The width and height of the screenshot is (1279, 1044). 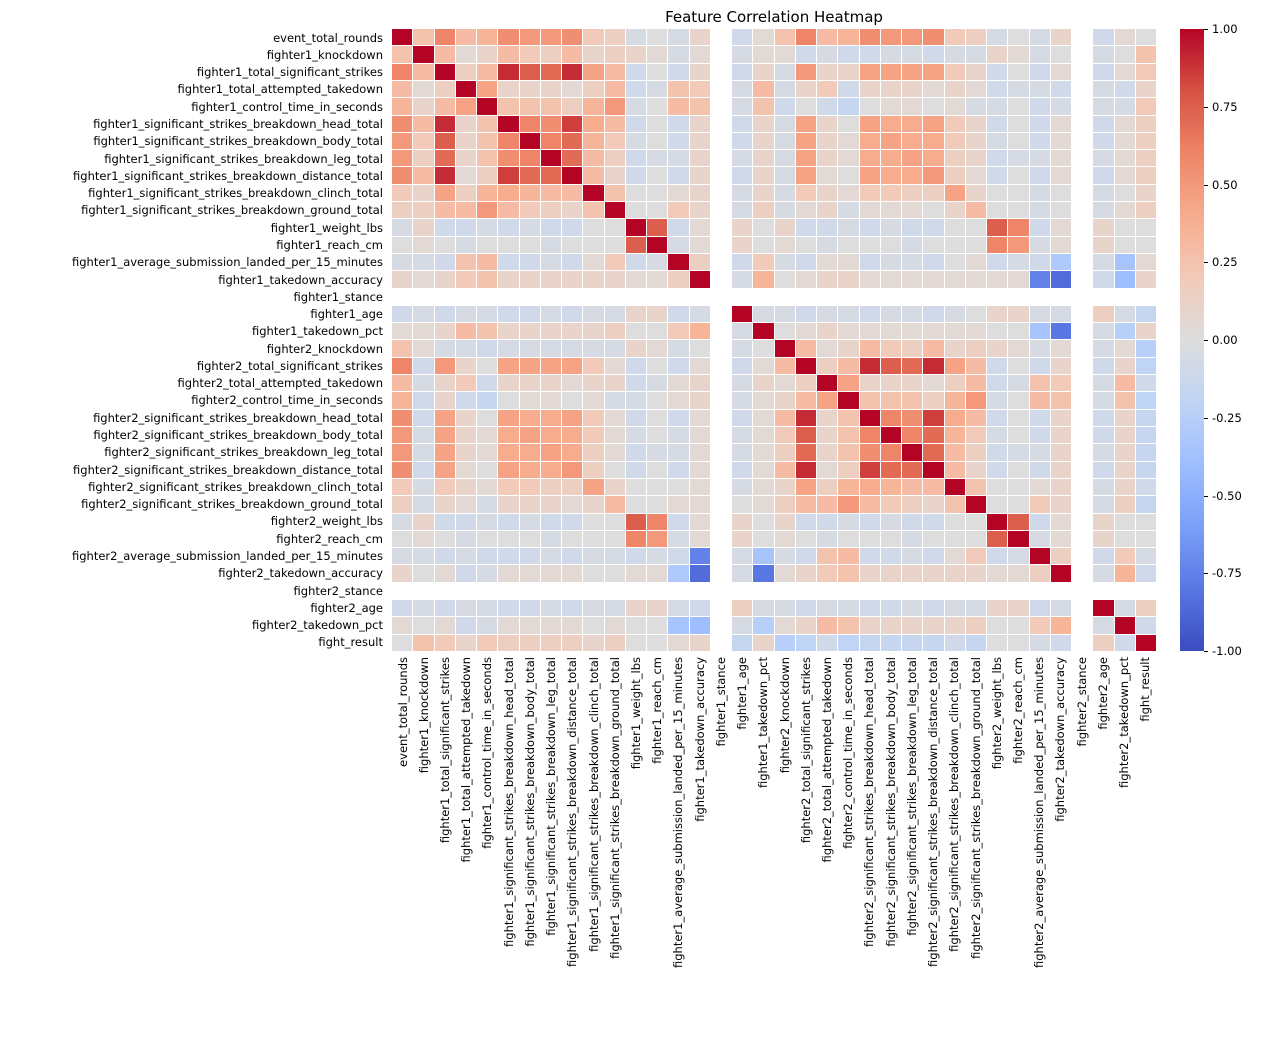 I want to click on x-tick-label: fighter2_stance, so click(x=1081, y=702).